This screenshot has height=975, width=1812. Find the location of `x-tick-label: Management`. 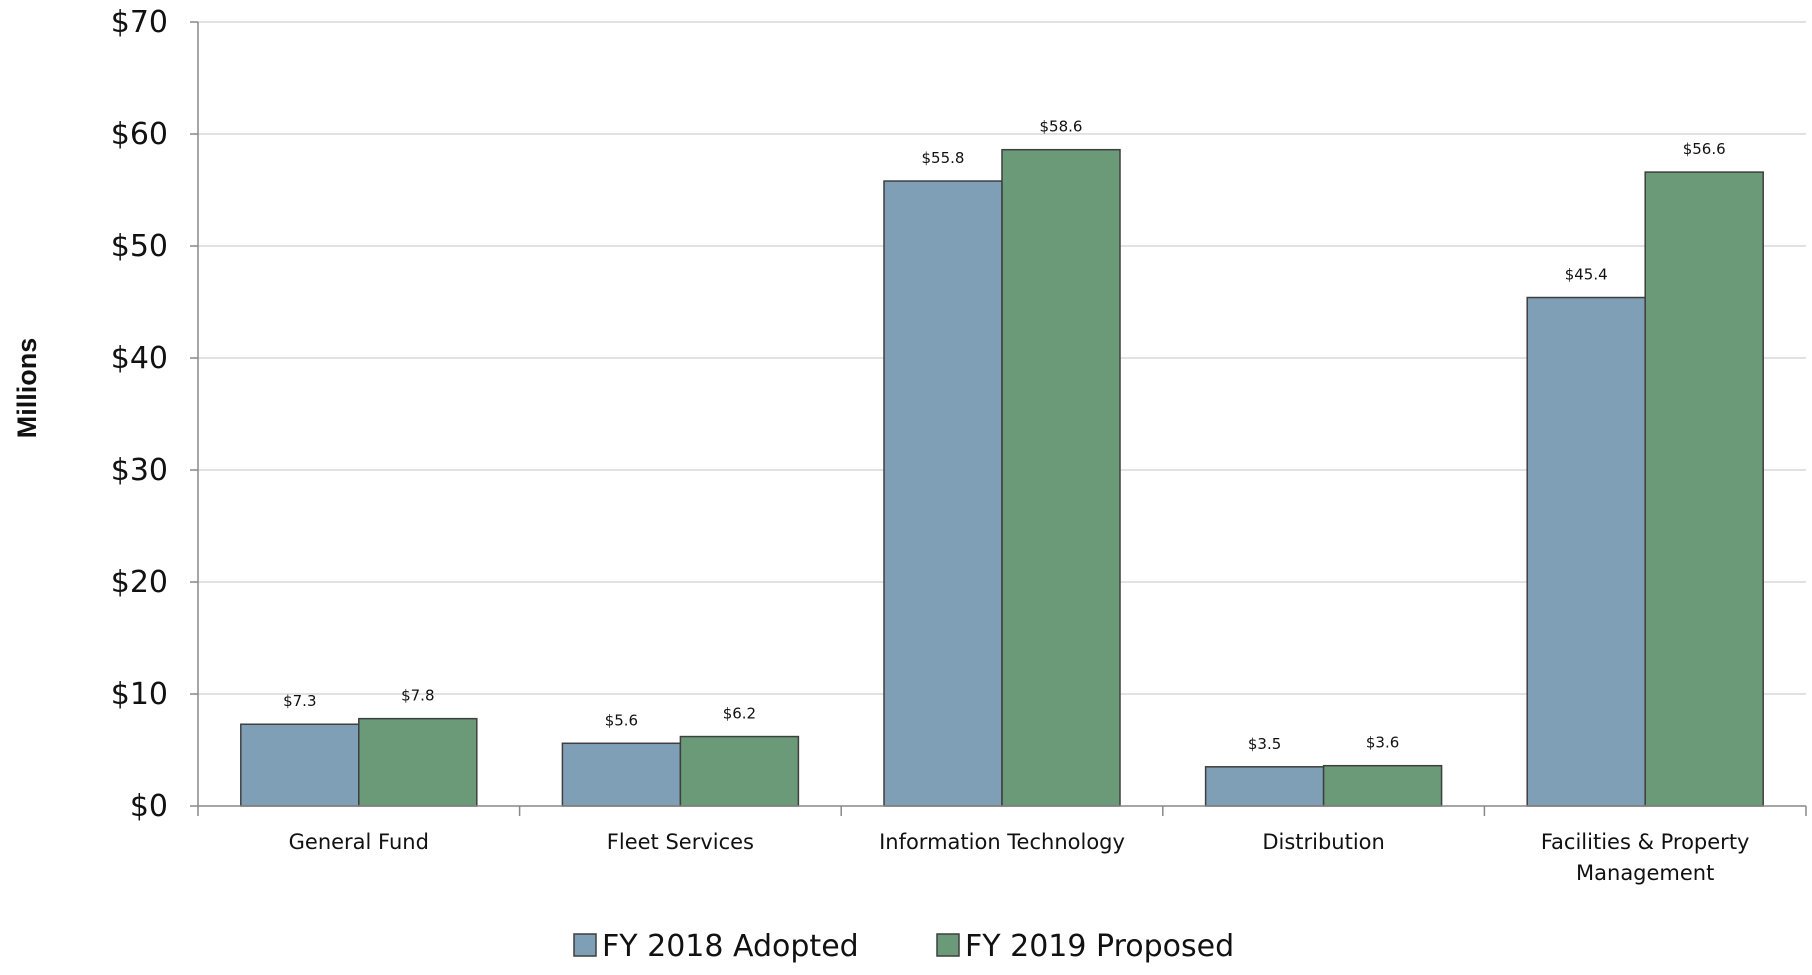

x-tick-label: Management is located at coordinates (1645, 873).